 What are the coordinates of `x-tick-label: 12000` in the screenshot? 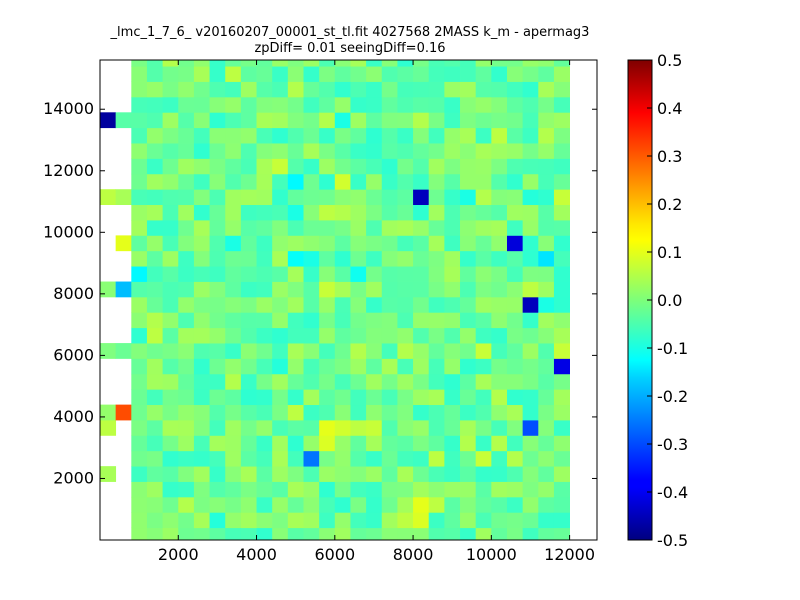 It's located at (569, 554).